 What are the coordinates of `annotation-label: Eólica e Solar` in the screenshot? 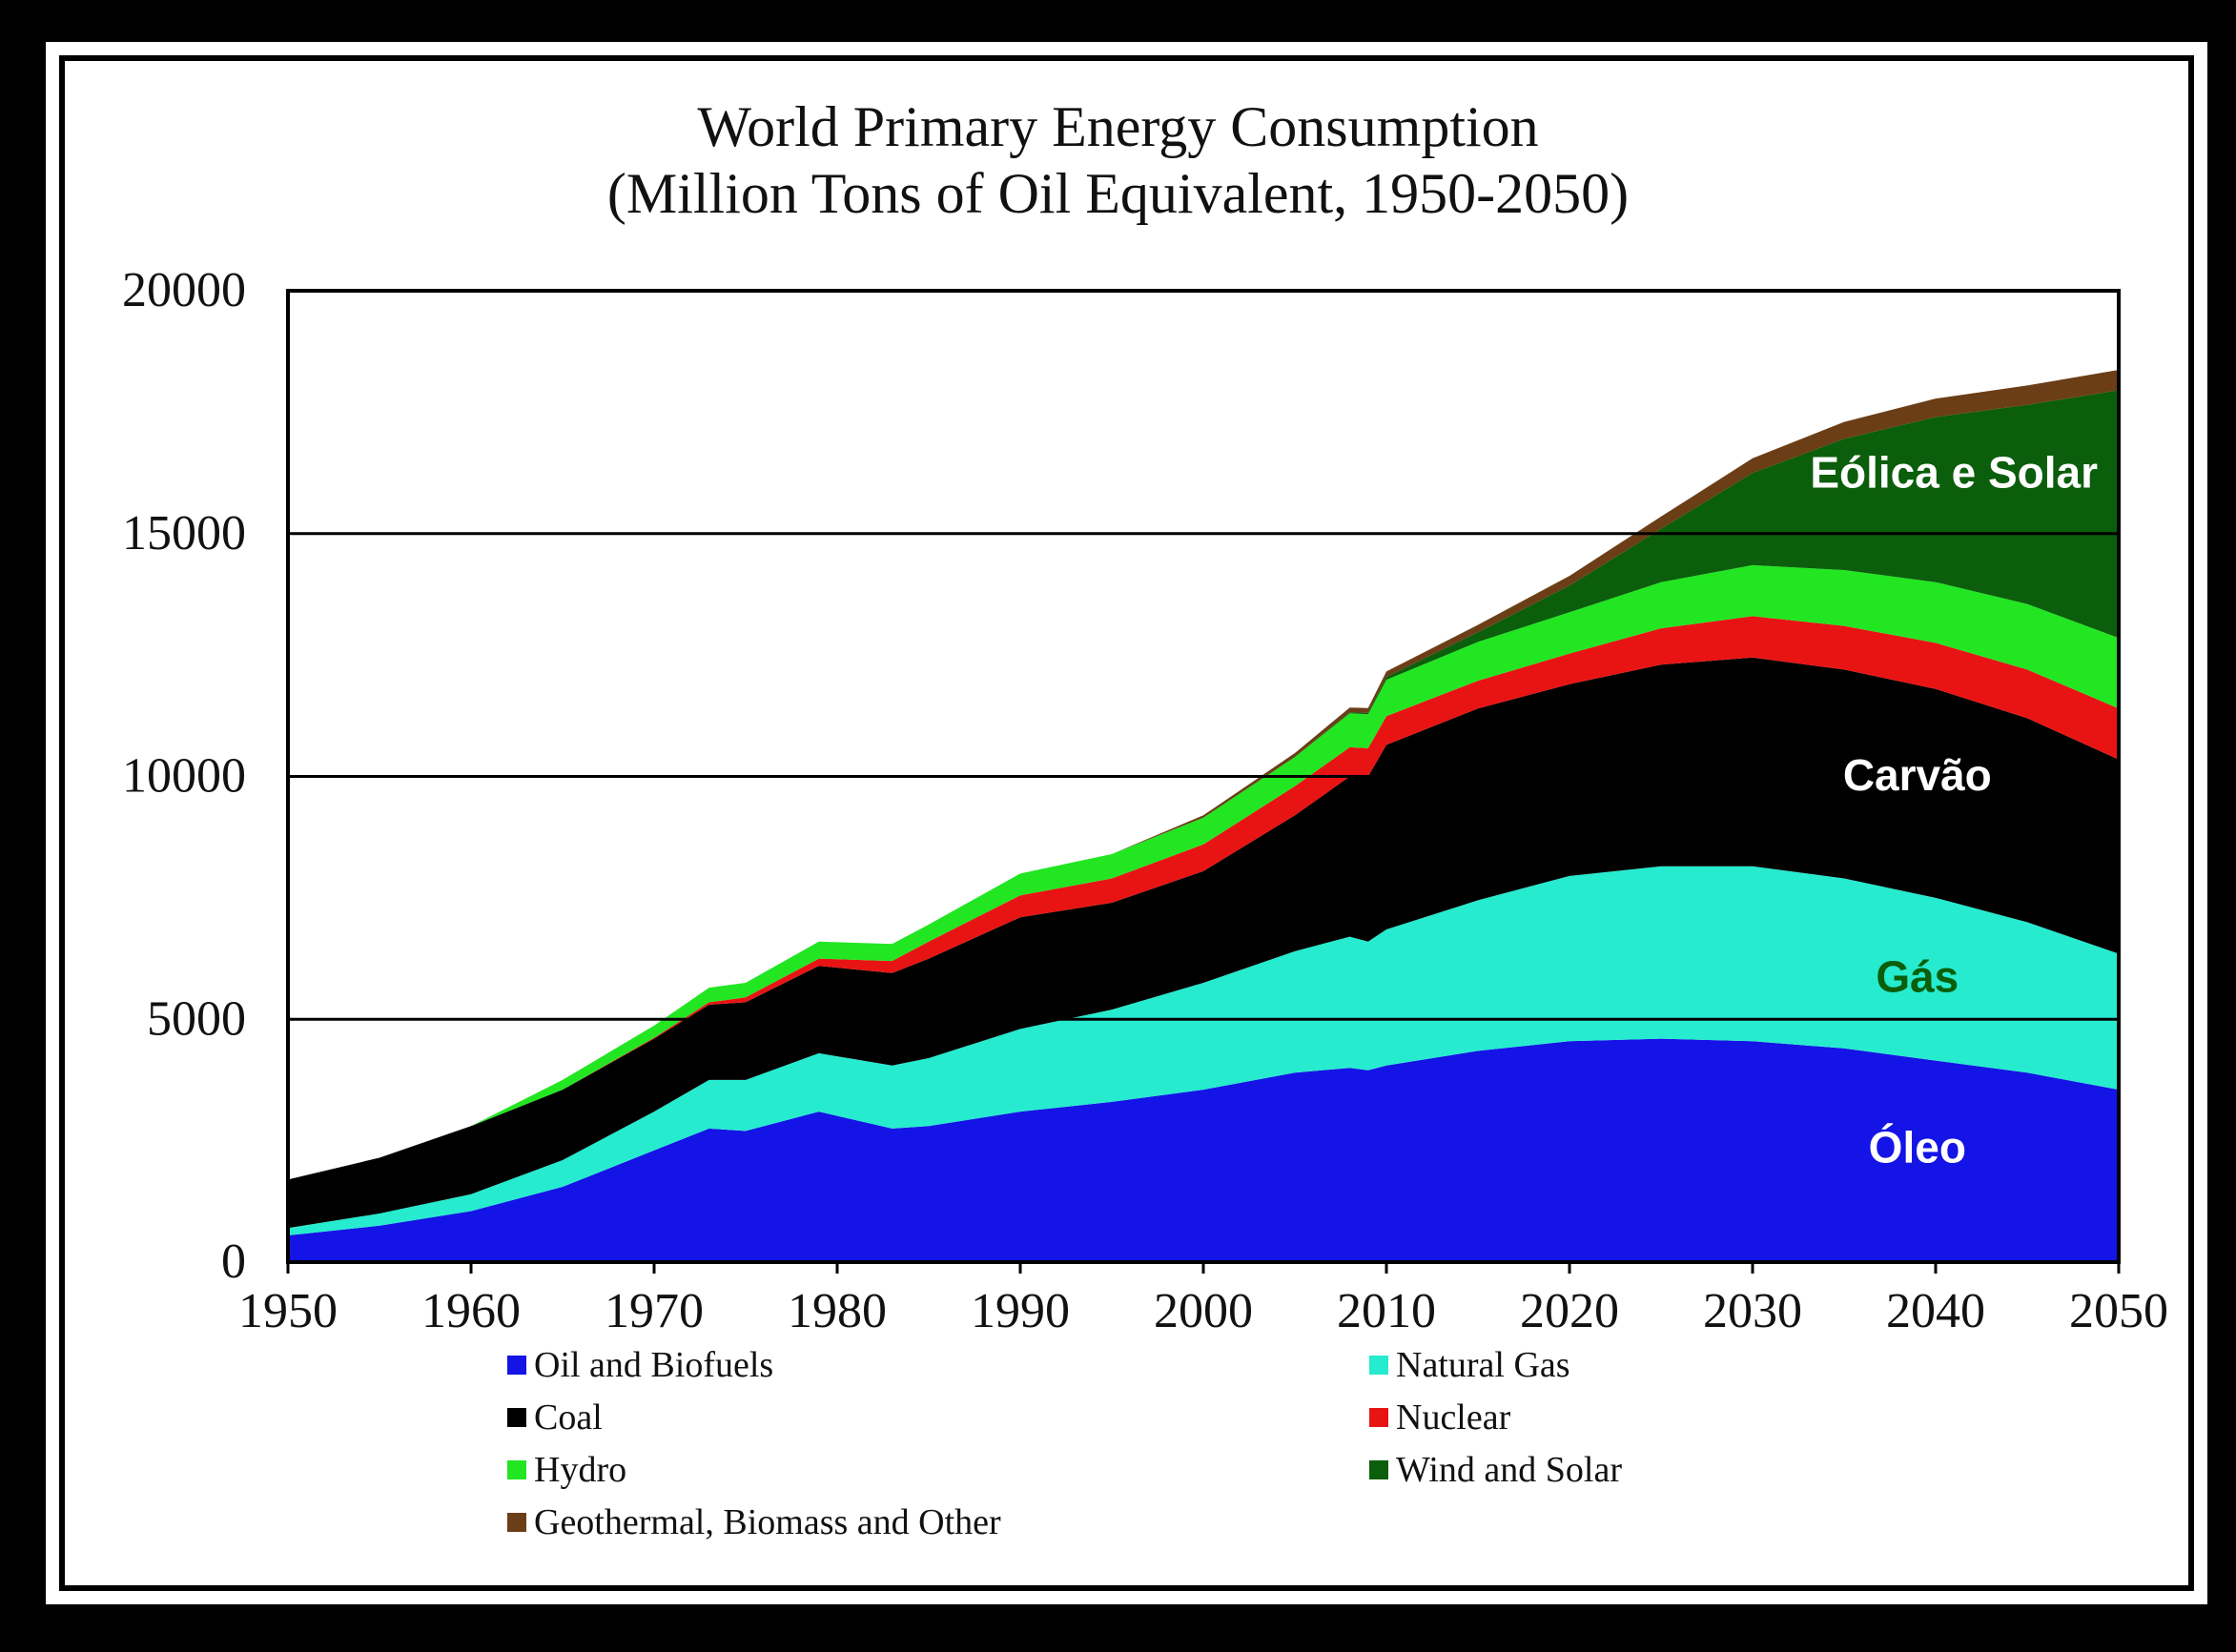 It's located at (1954, 472).